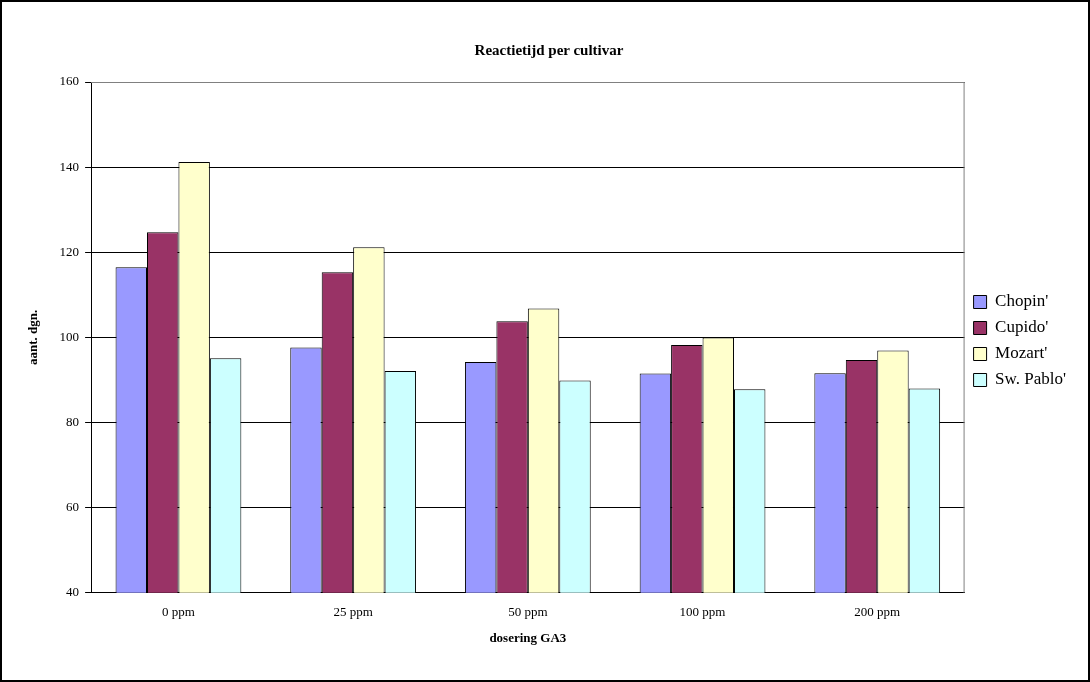 This screenshot has height=682, width=1090. What do you see at coordinates (528, 637) in the screenshot?
I see `x-axis-title: dosering GA3` at bounding box center [528, 637].